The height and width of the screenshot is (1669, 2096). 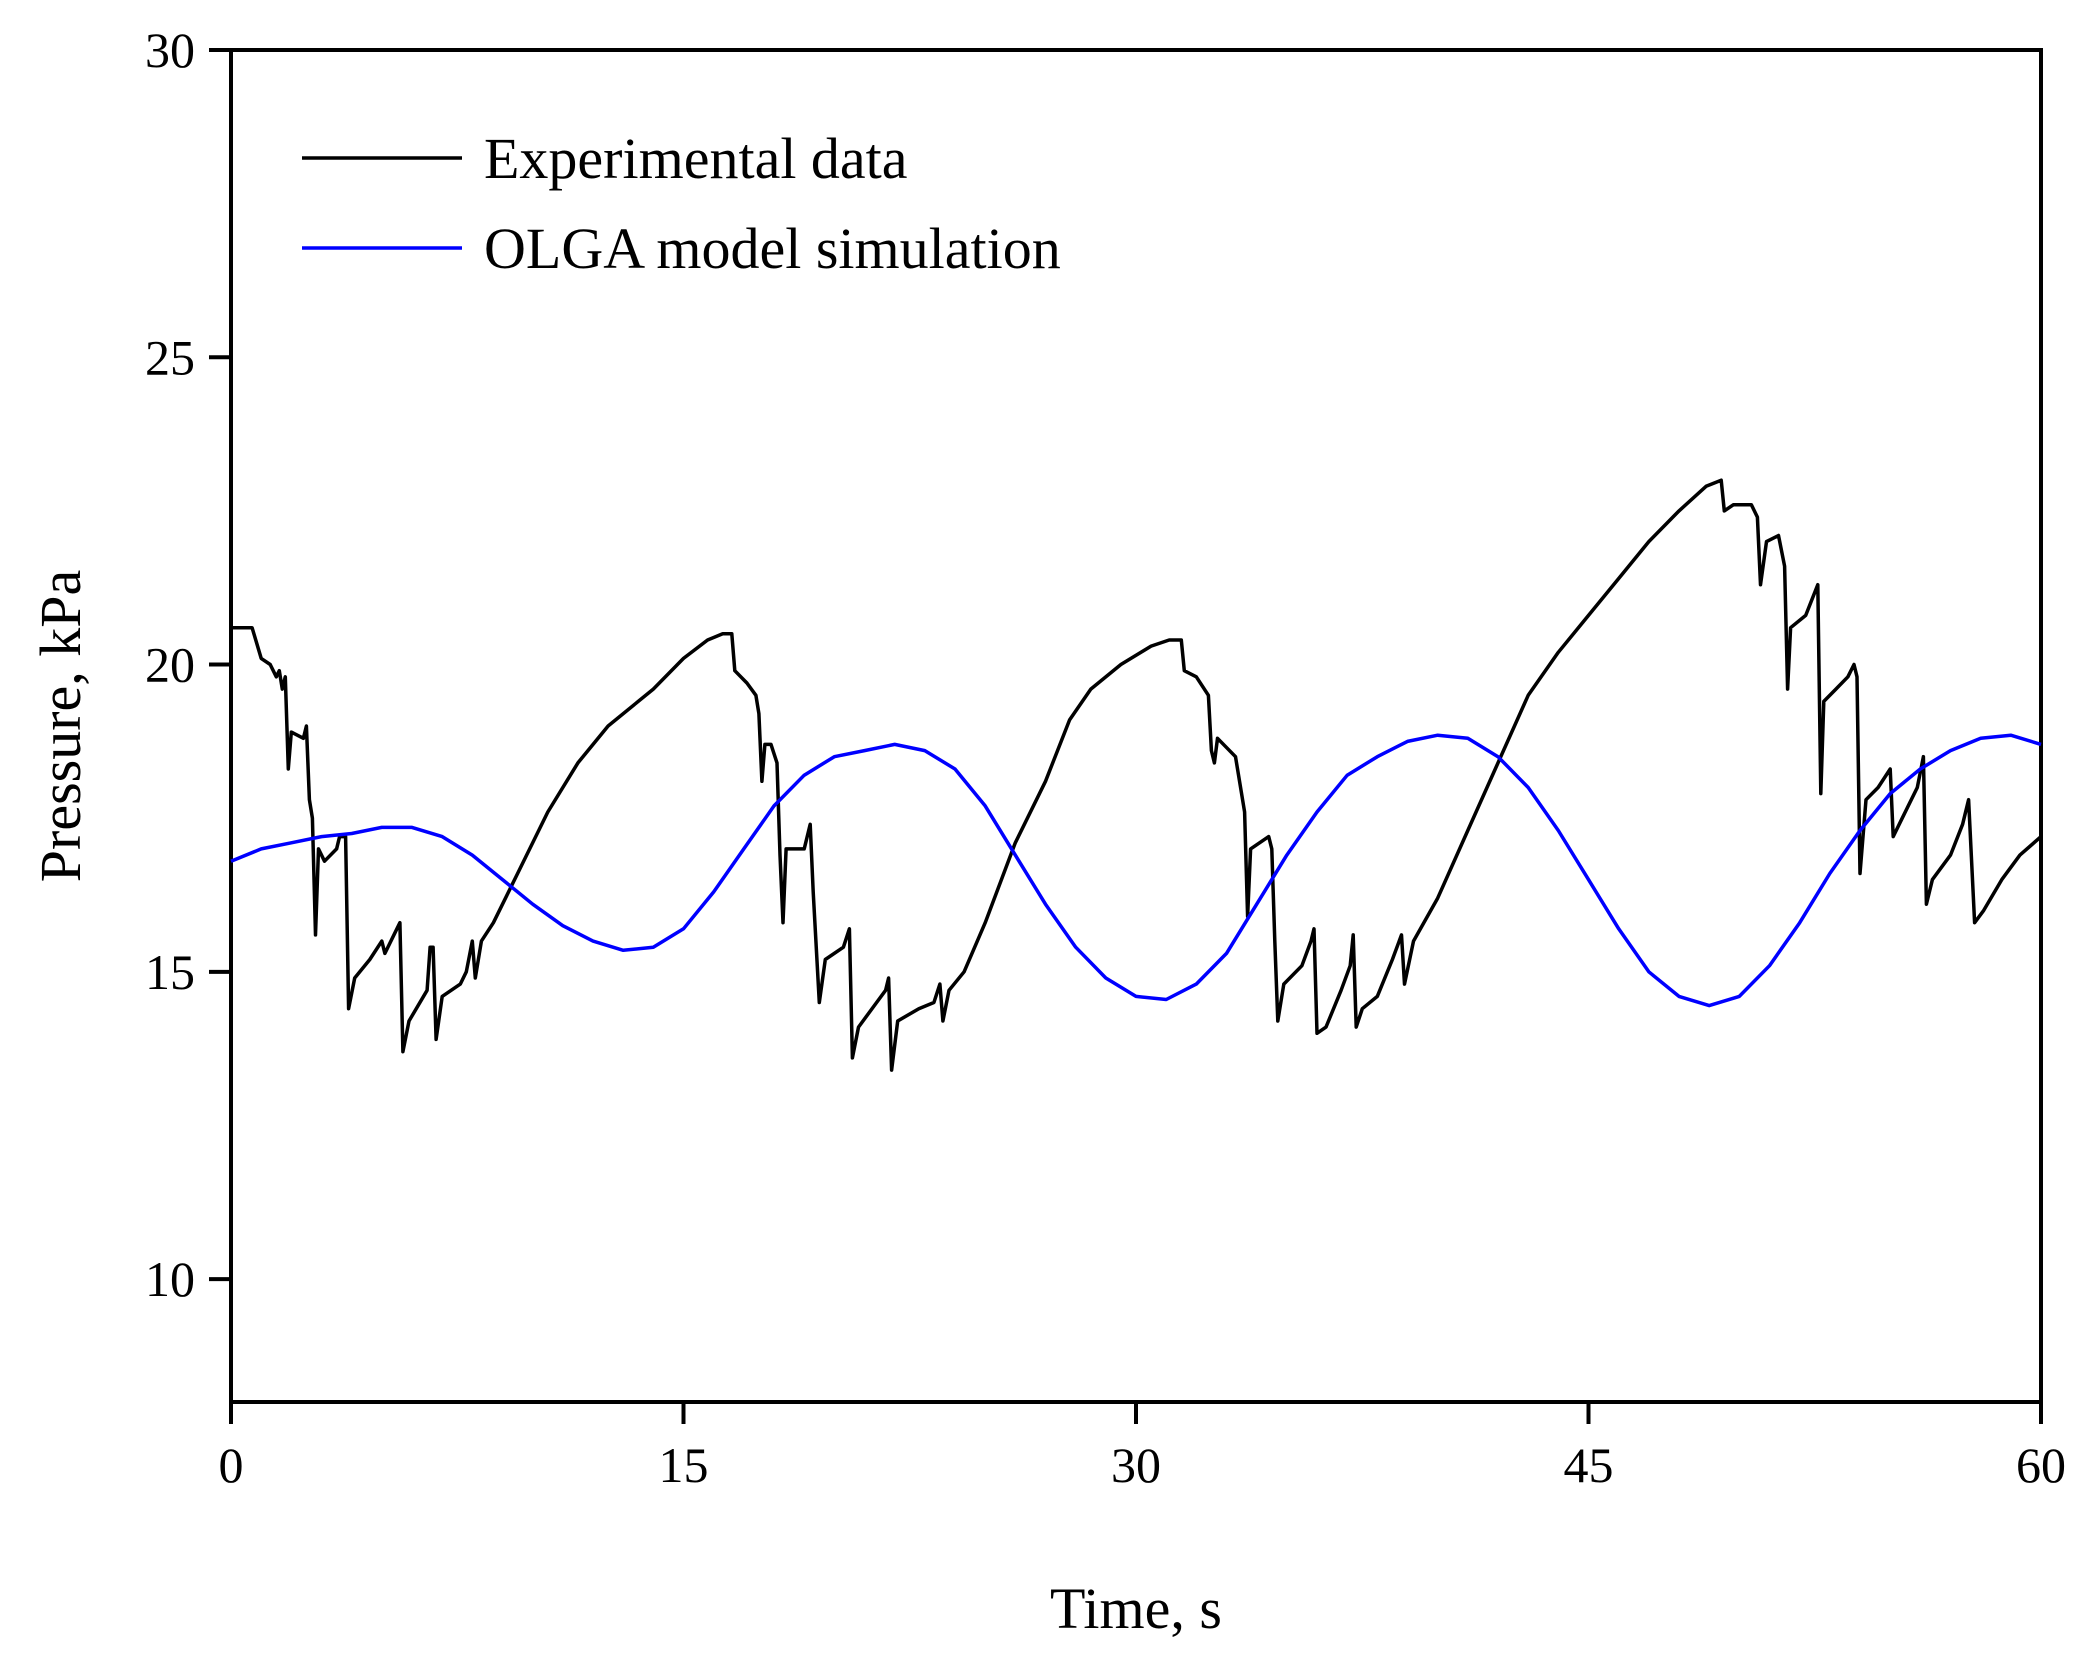 I want to click on y-axis-title: Pressure, kPa, so click(x=60, y=726).